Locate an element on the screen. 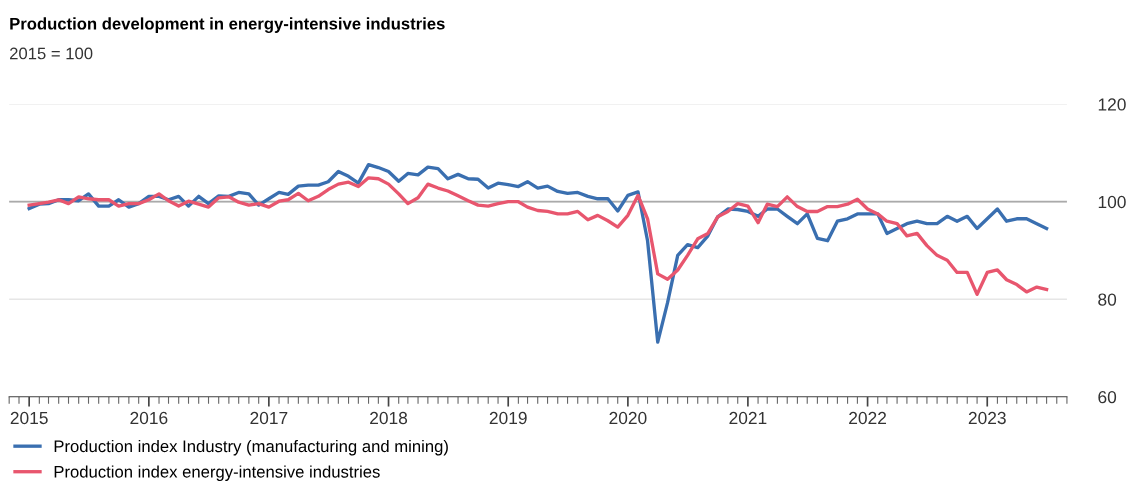  x-tick-label: 2019 is located at coordinates (508, 418).